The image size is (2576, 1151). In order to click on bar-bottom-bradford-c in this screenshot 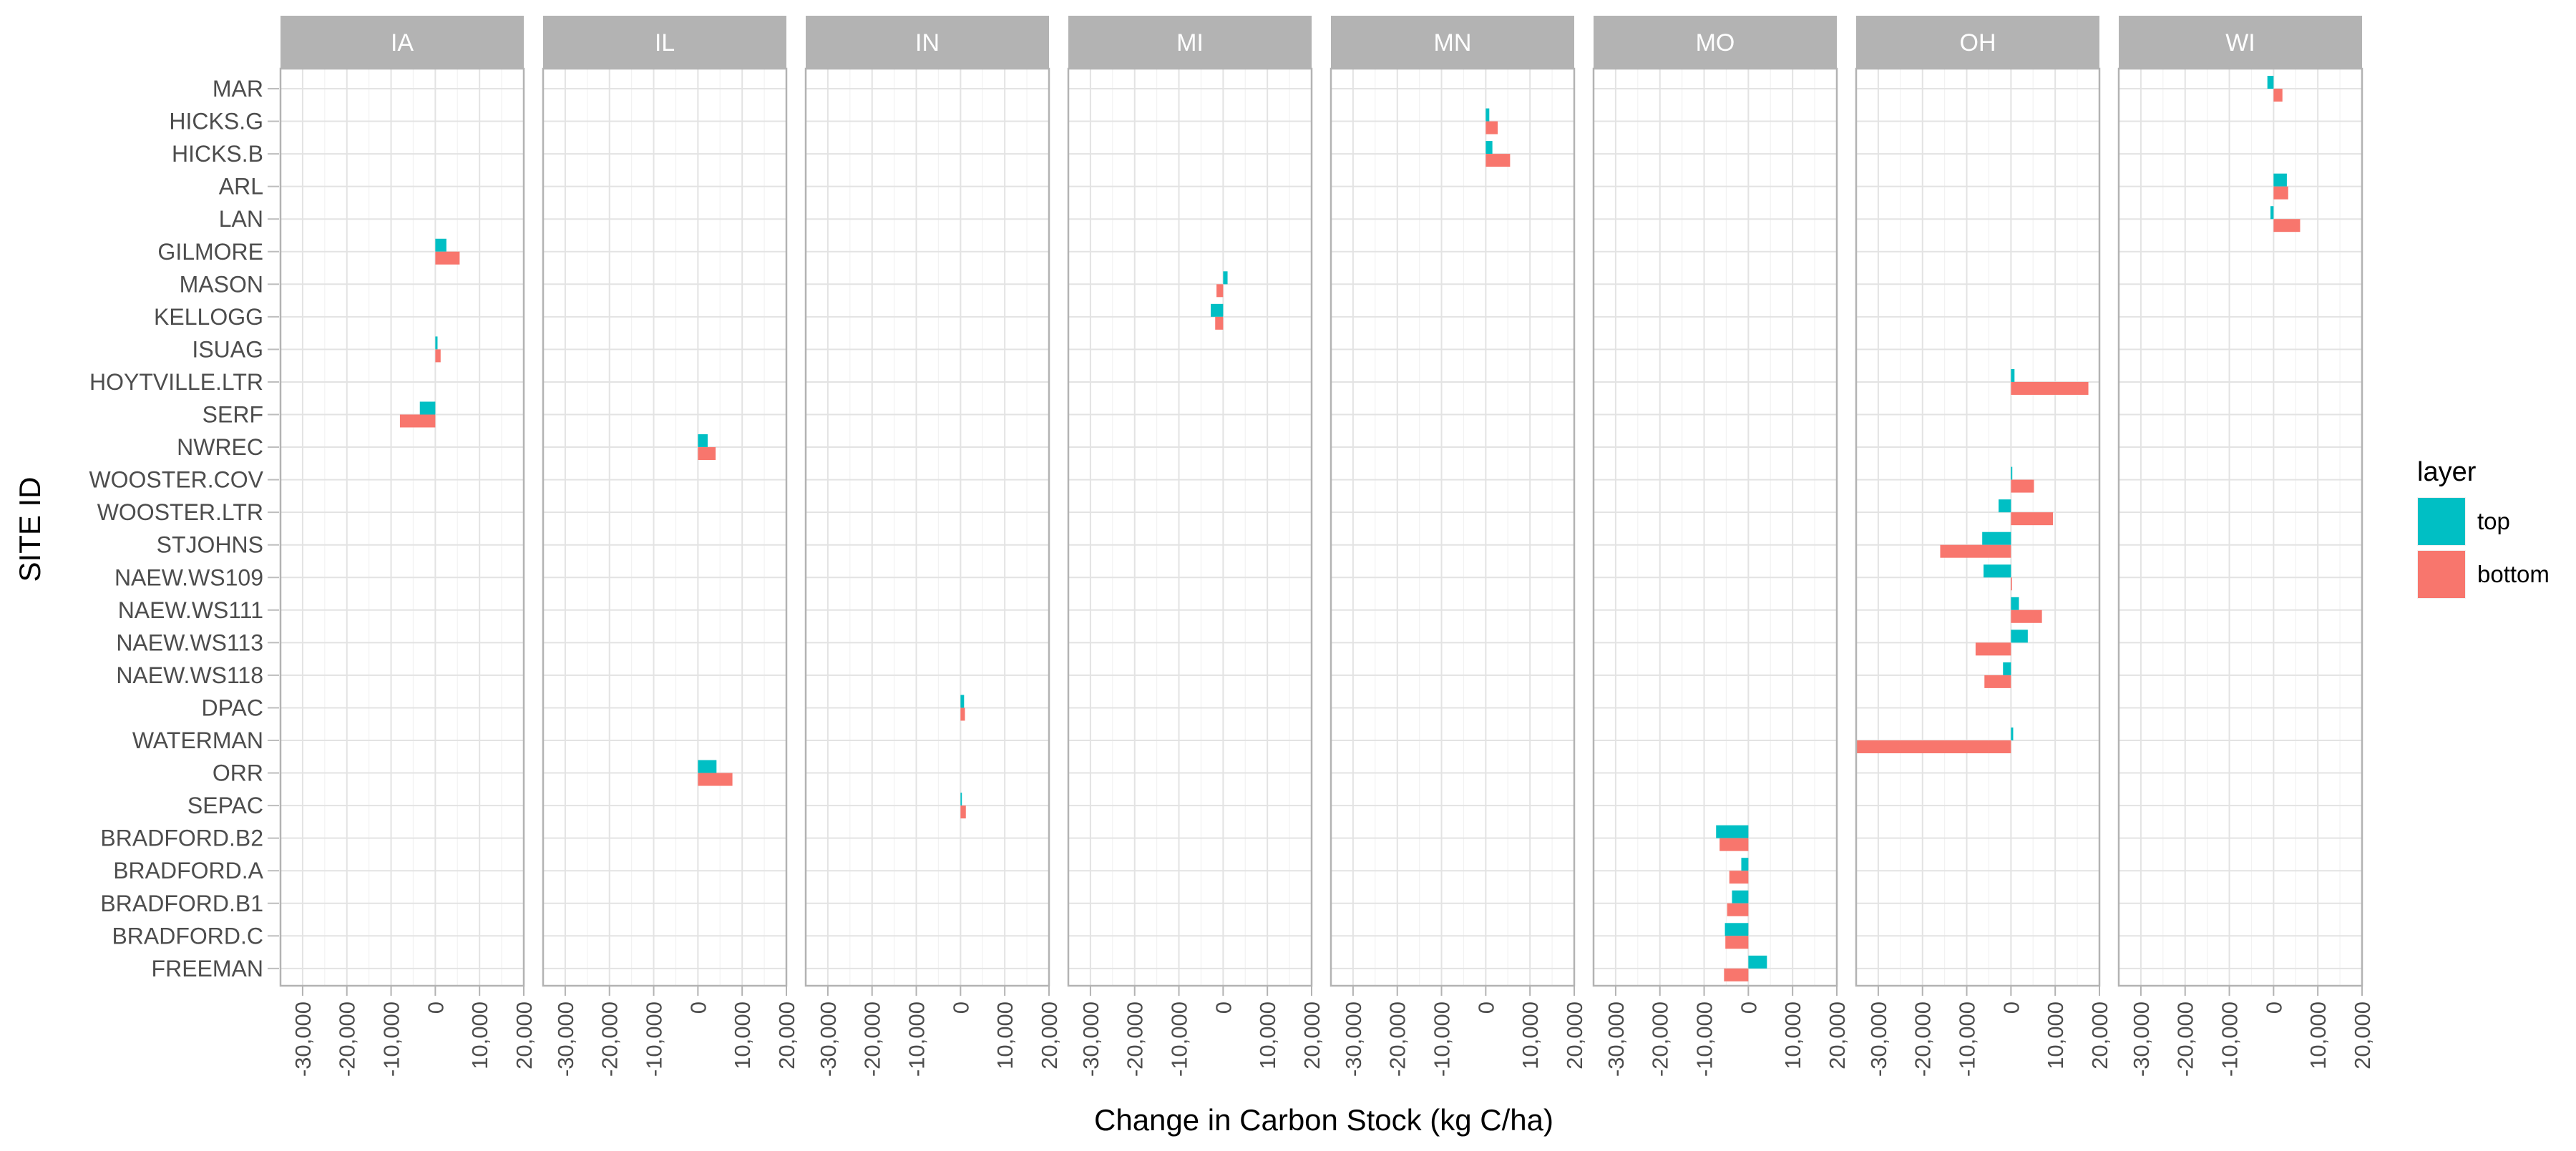, I will do `click(1737, 942)`.